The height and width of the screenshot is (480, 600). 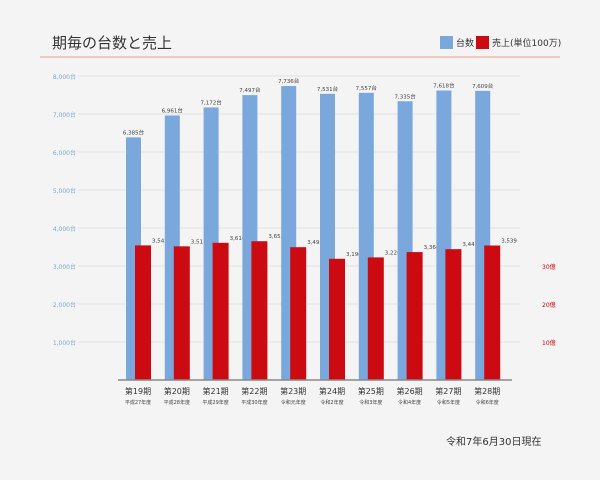 What do you see at coordinates (138, 391) in the screenshot?
I see `category-label: 第19期` at bounding box center [138, 391].